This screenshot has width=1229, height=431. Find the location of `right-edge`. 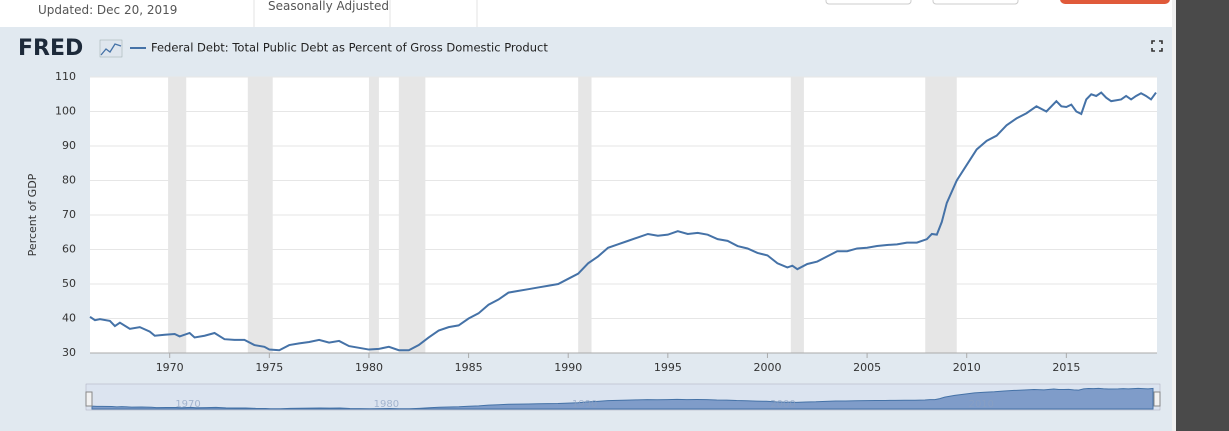

right-edge is located at coordinates (1200, 215).